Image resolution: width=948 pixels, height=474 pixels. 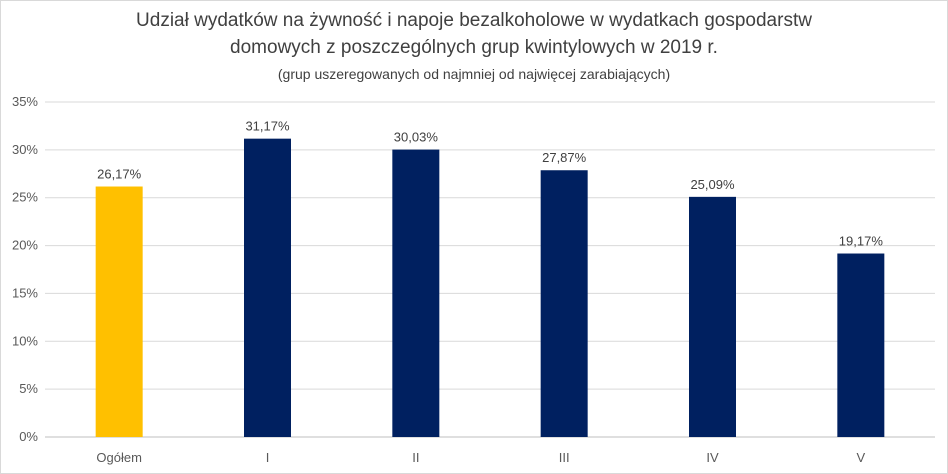 What do you see at coordinates (119, 311) in the screenshot?
I see `bar-ogolem` at bounding box center [119, 311].